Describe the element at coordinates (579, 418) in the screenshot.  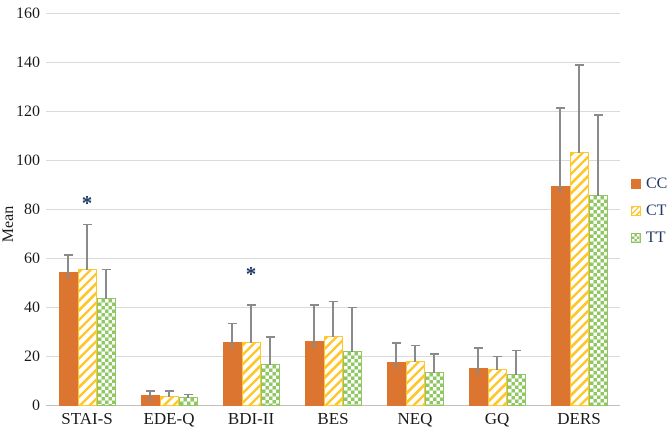
I see `category-label-ders: DERS` at that location.